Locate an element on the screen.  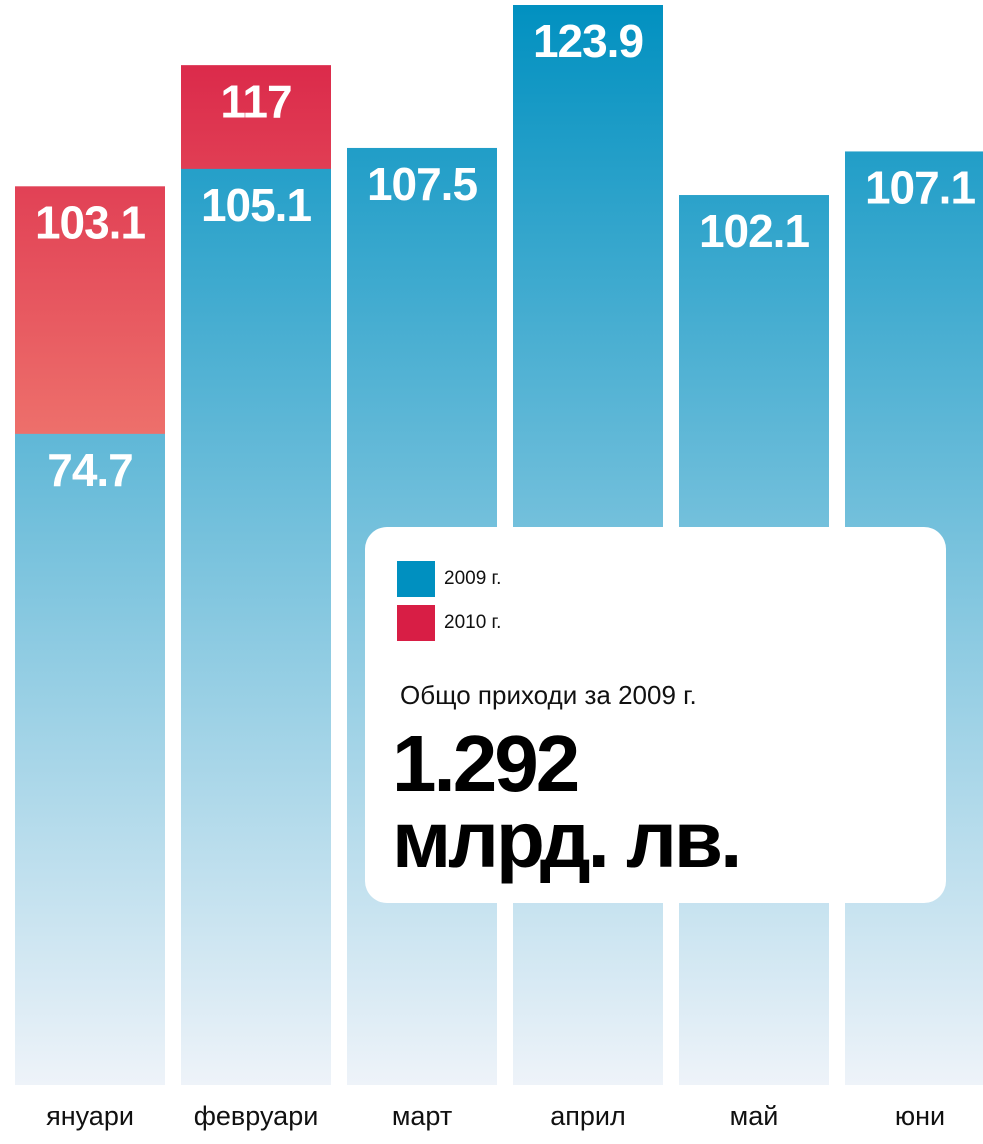
value-label: 103.1 is located at coordinates (90, 222).